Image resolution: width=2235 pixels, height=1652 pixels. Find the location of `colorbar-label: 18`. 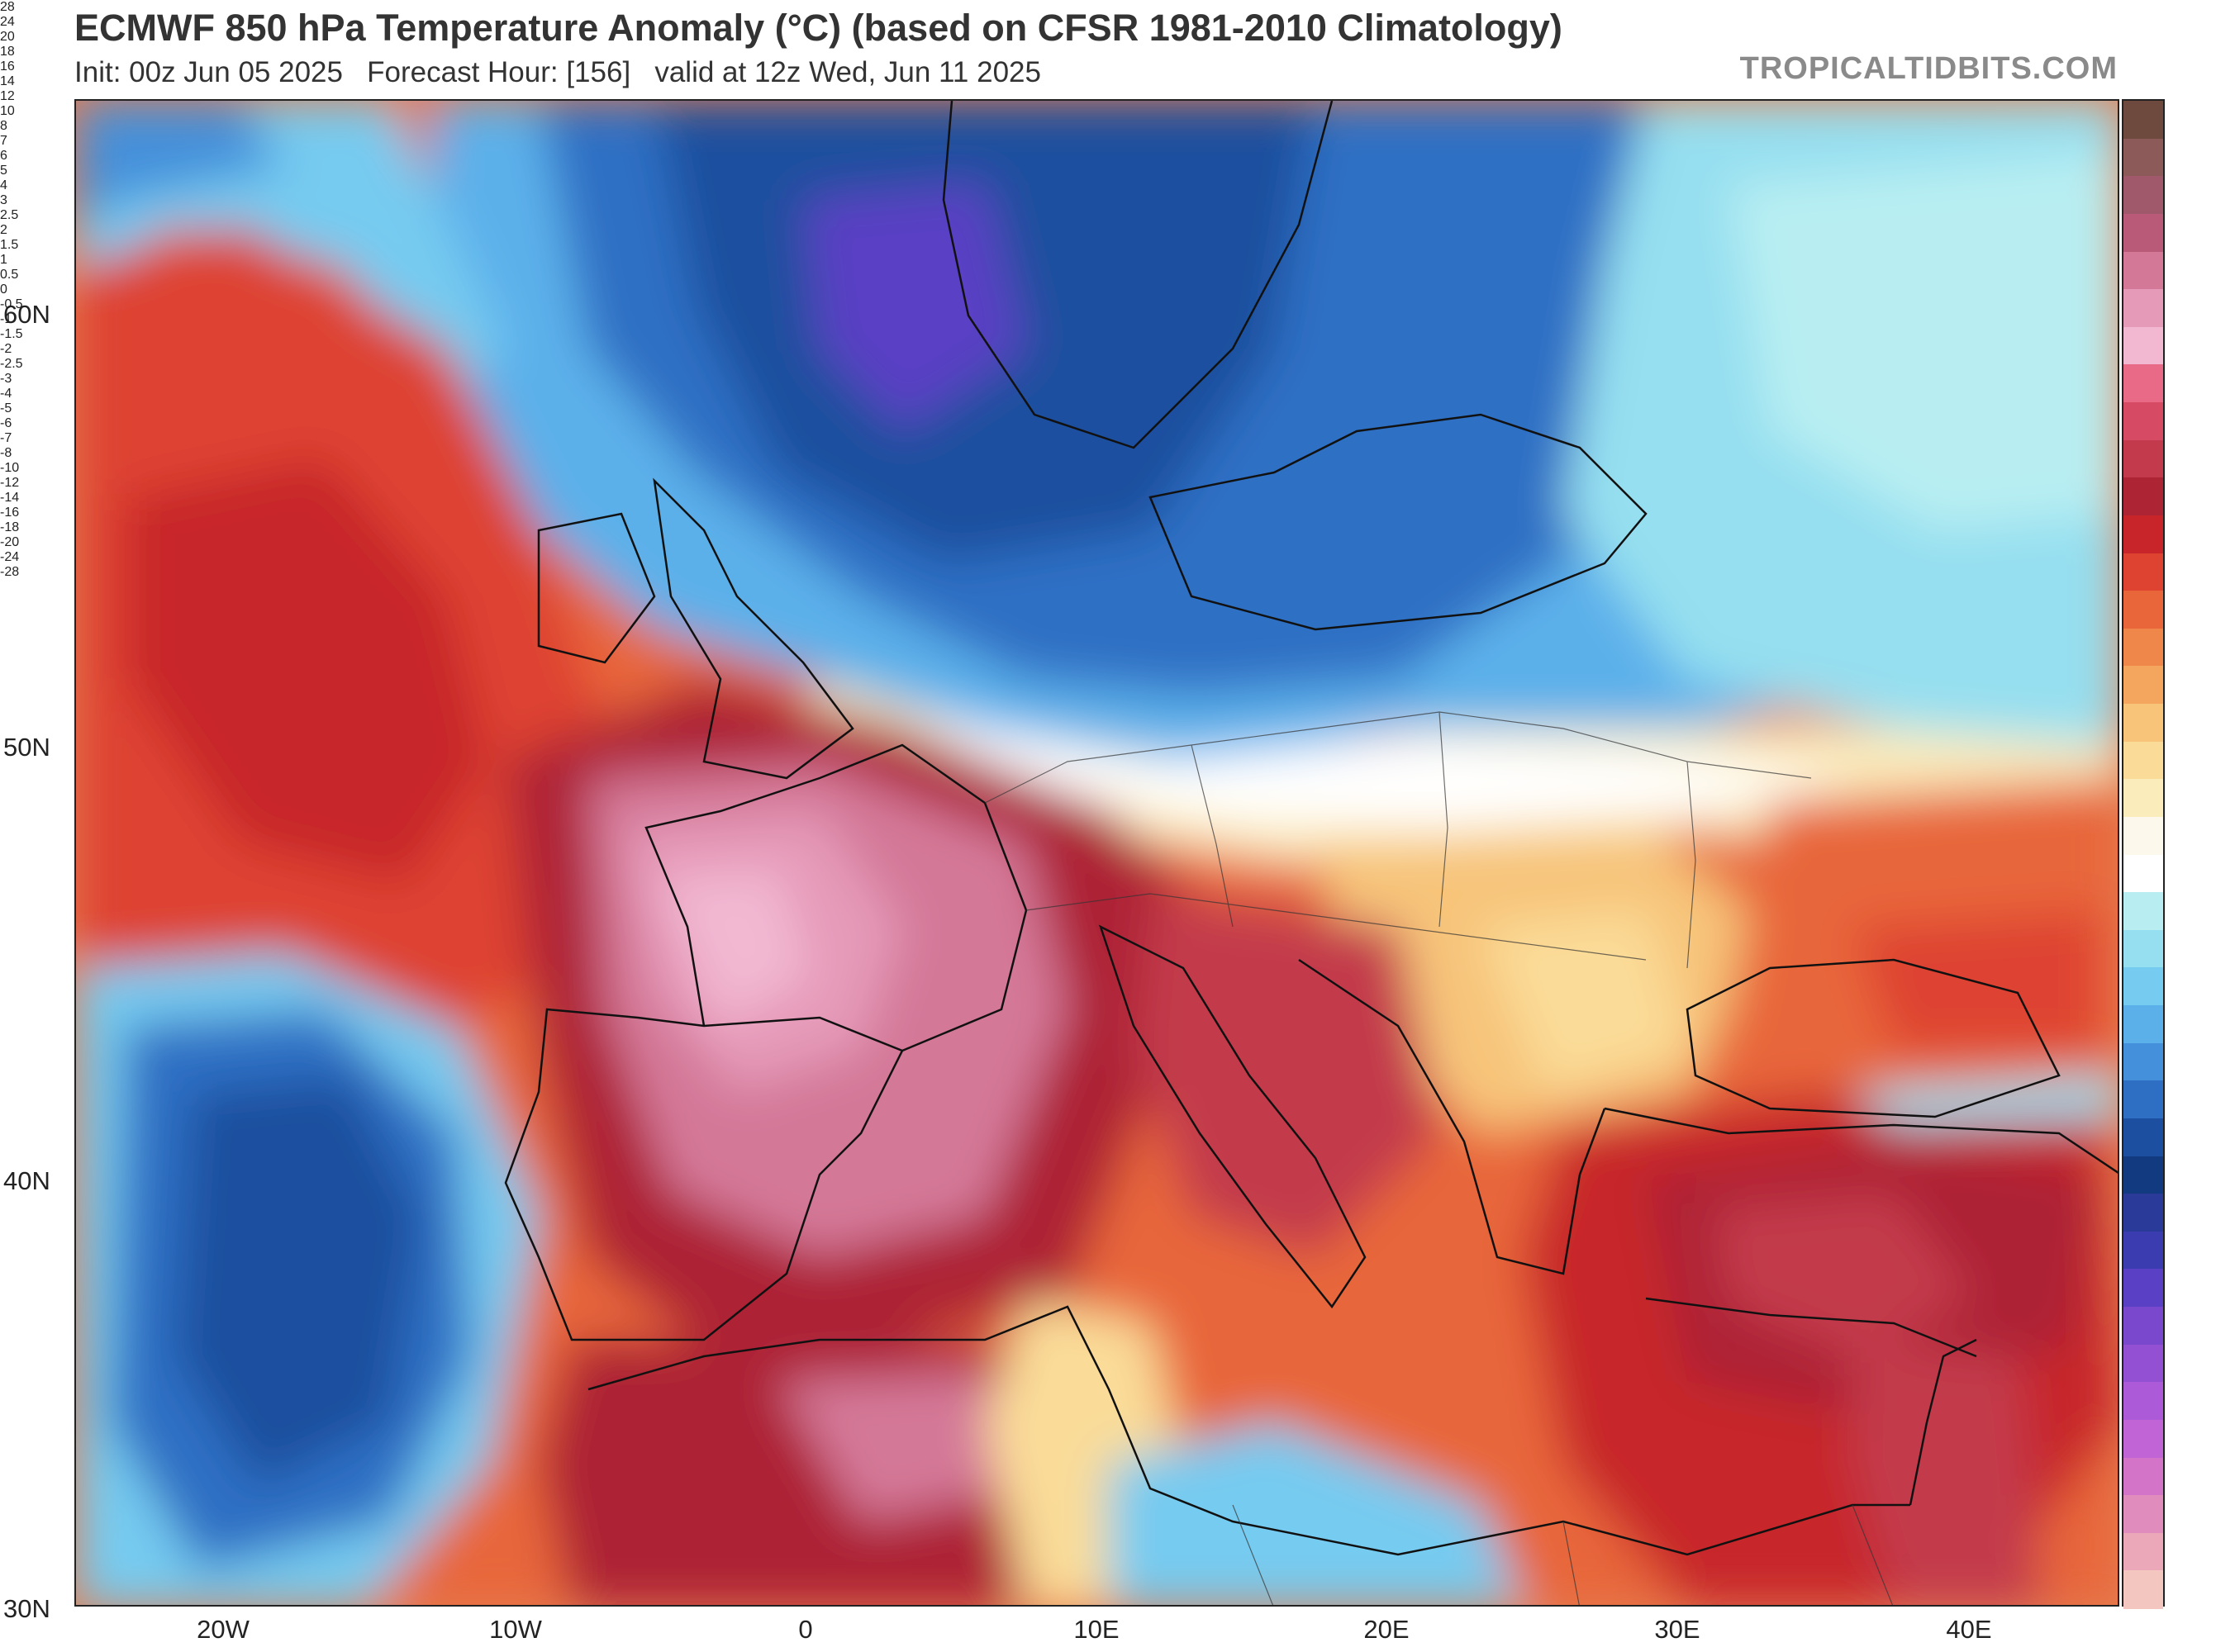

colorbar-label: 18 is located at coordinates (7, 52).